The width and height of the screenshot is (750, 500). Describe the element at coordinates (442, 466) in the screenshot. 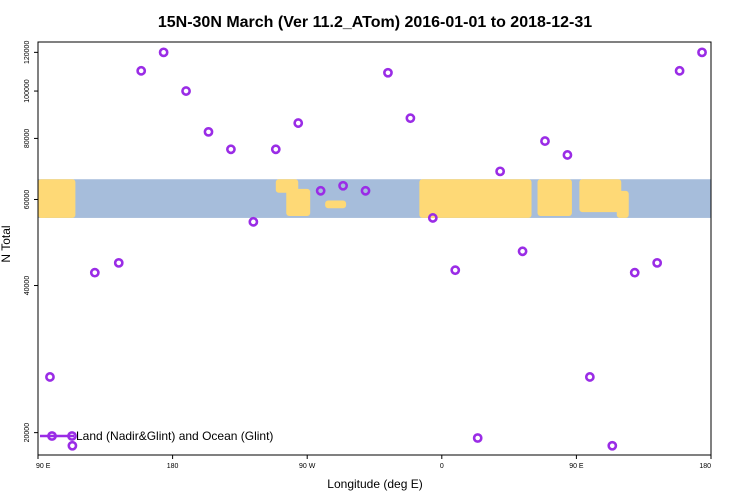

I see `x-tick-label: 0` at that location.